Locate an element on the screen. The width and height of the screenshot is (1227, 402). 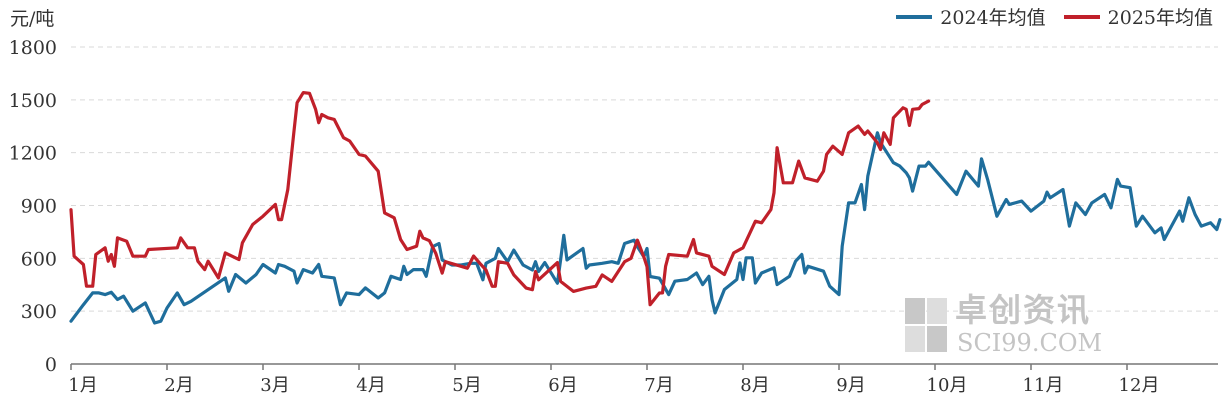
watermark-text-en: SCI99.COM is located at coordinates (1030, 343).